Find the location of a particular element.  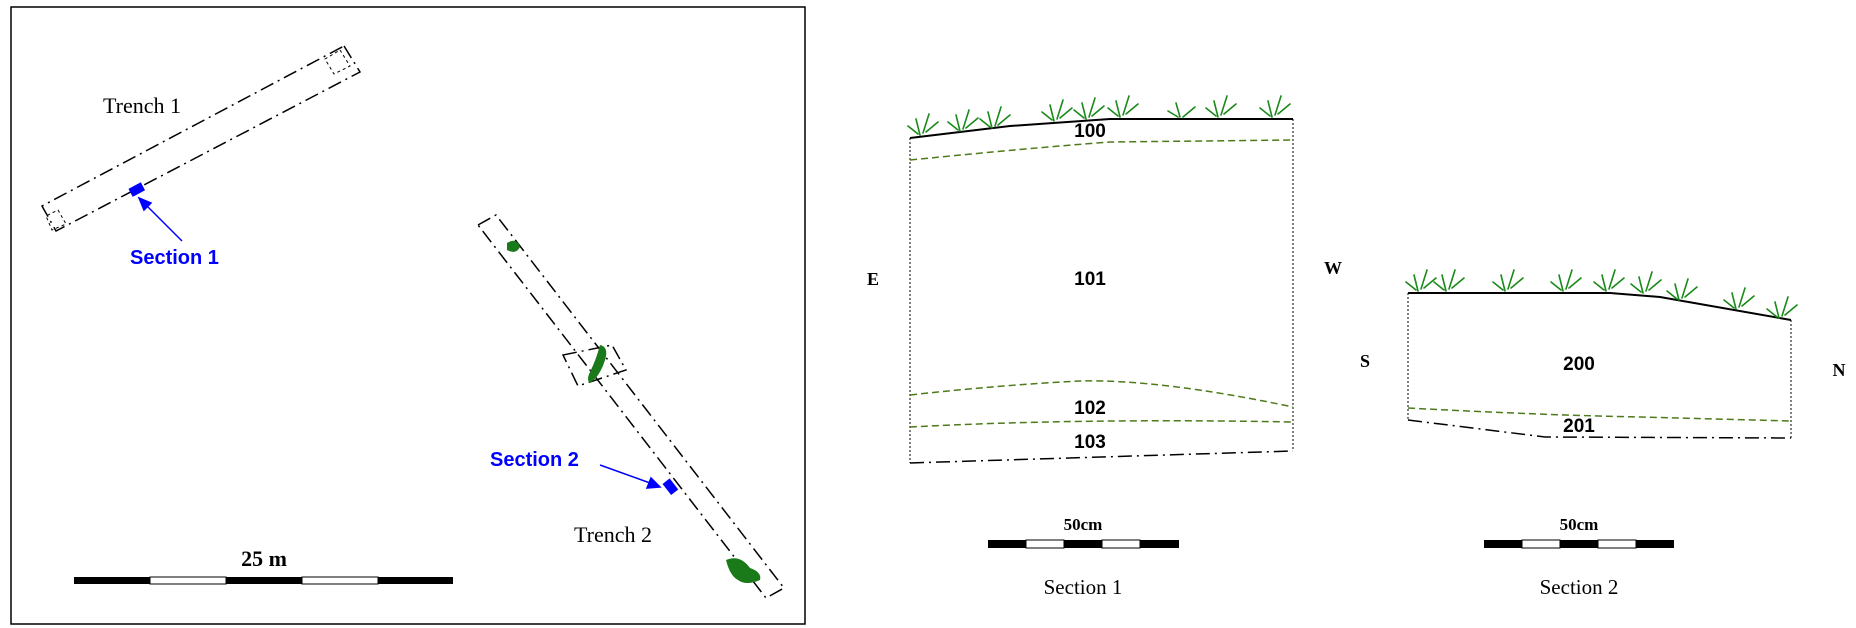

plan-scale-label: 25 m is located at coordinates (264, 558).